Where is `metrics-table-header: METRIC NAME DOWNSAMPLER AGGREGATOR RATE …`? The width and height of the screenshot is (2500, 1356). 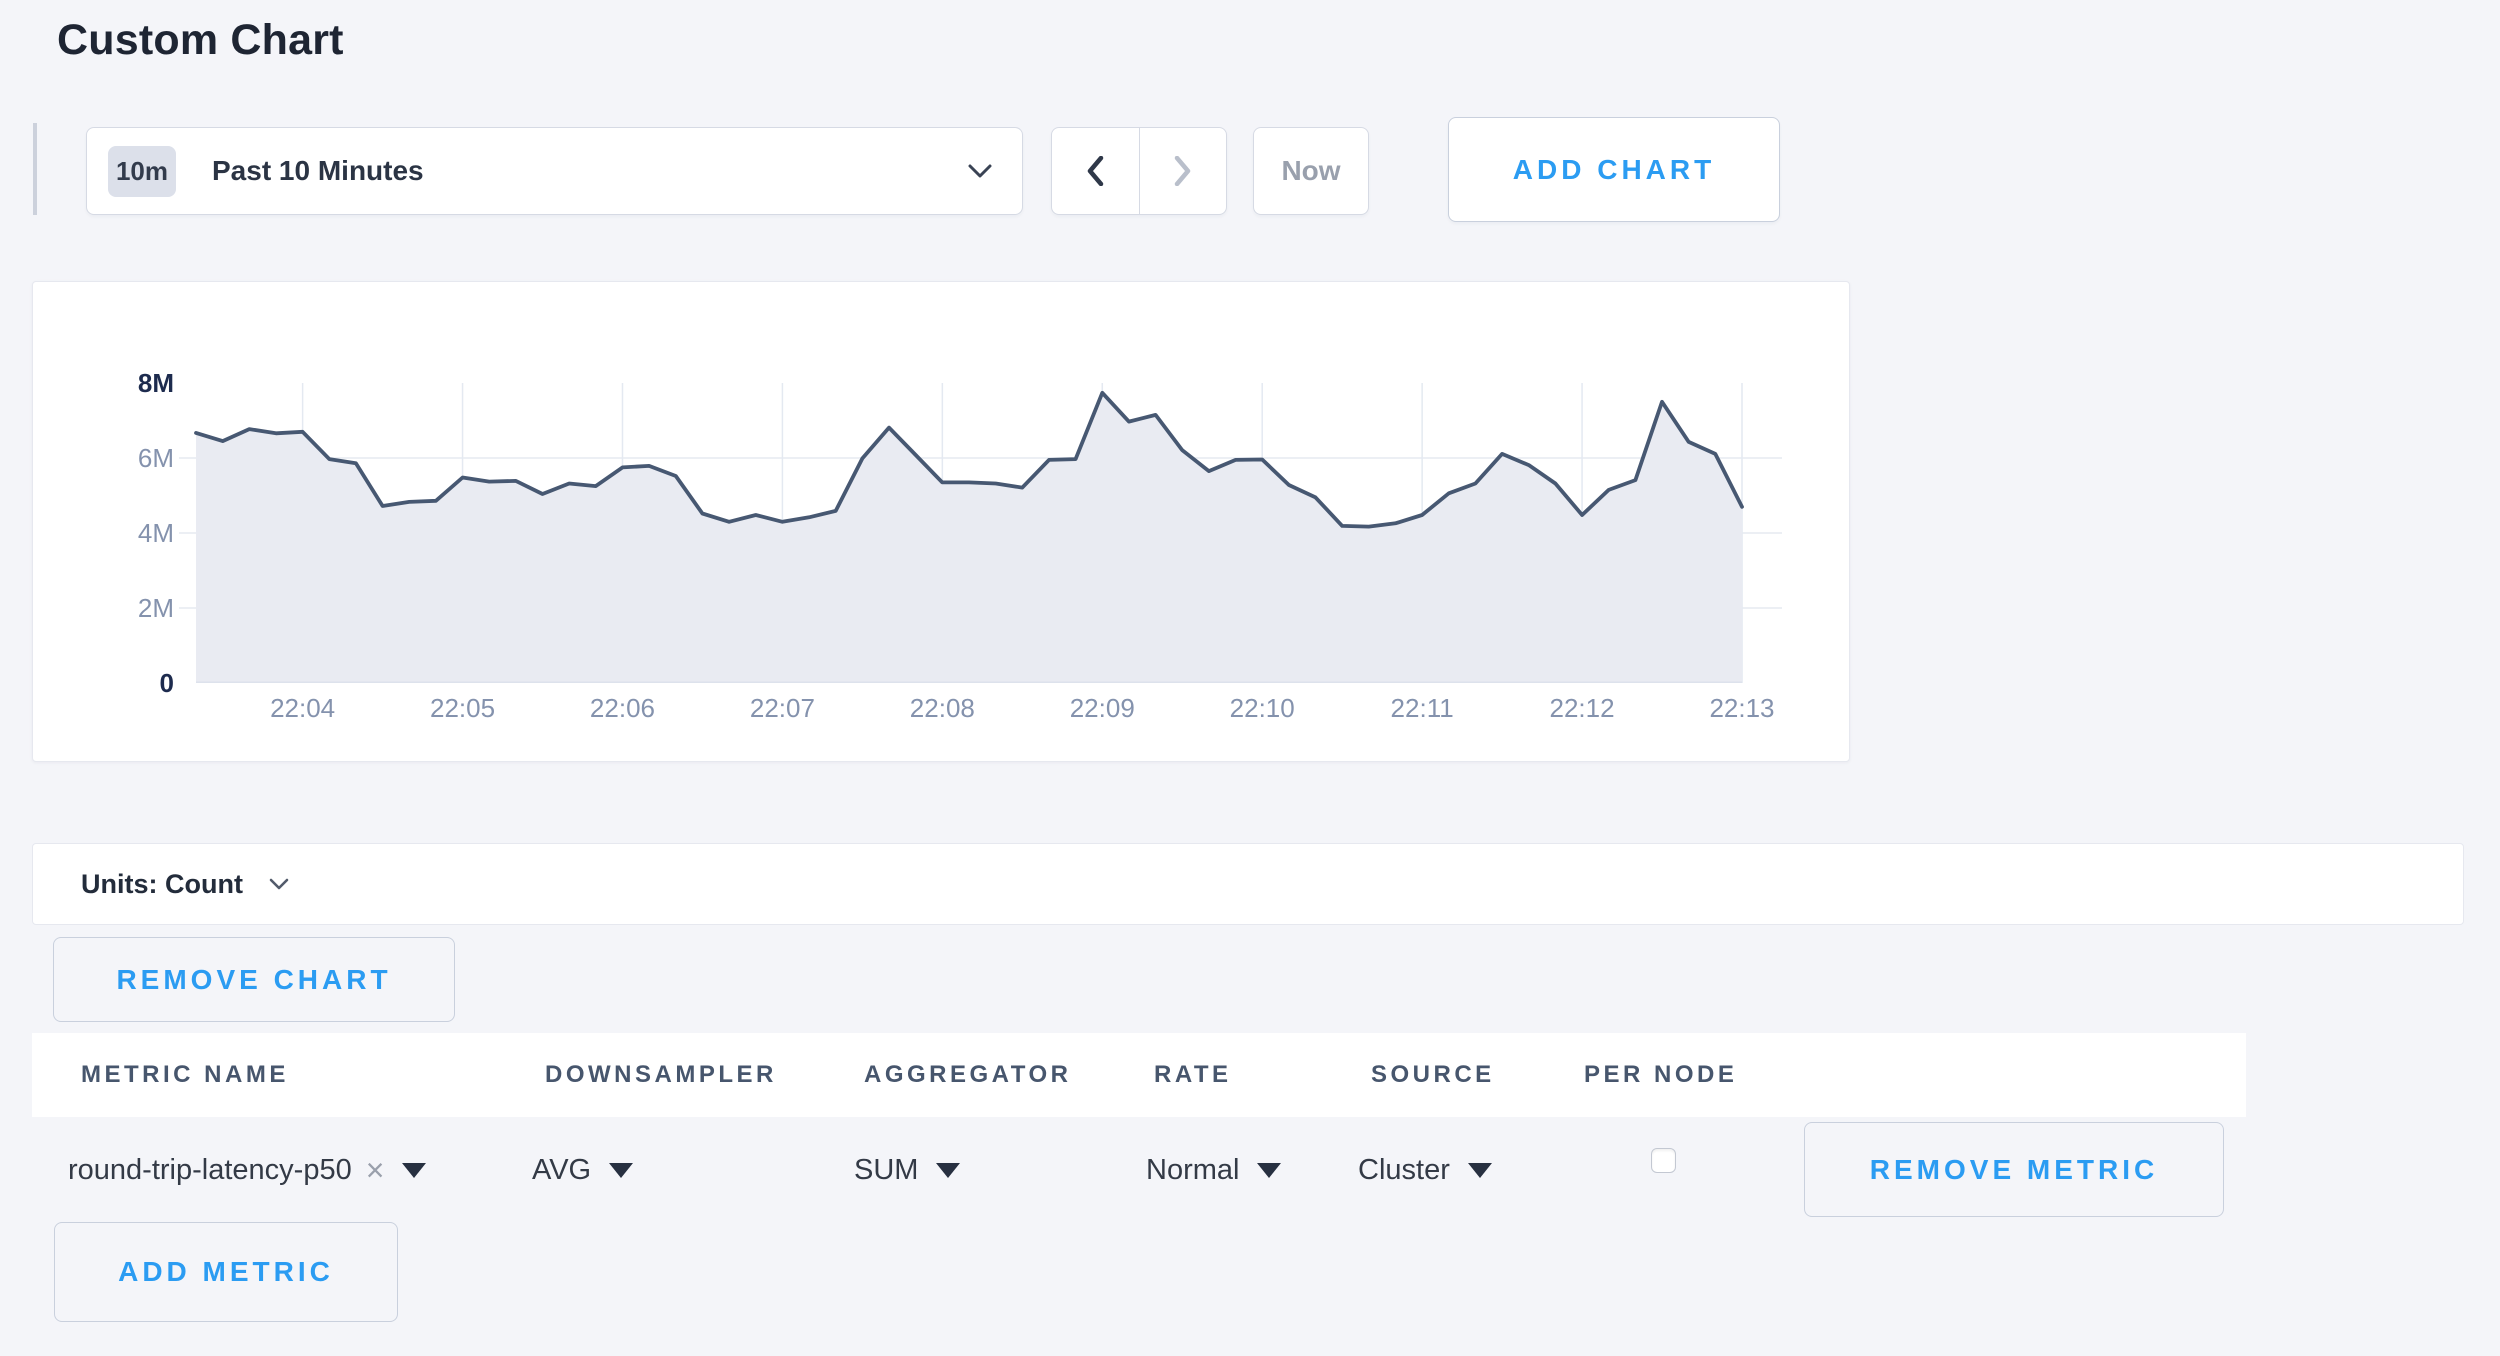
metrics-table-header: METRIC NAME DOWNSAMPLER AGGREGATOR RATE … is located at coordinates (1139, 1075).